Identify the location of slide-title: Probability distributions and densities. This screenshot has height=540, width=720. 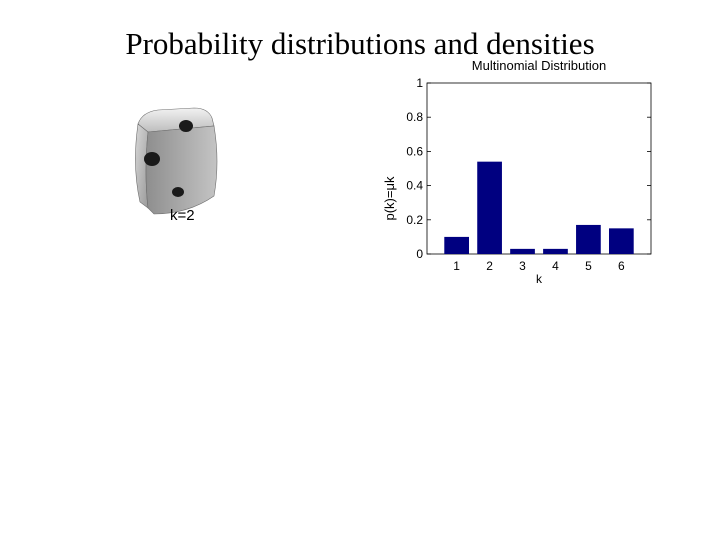
(360, 43).